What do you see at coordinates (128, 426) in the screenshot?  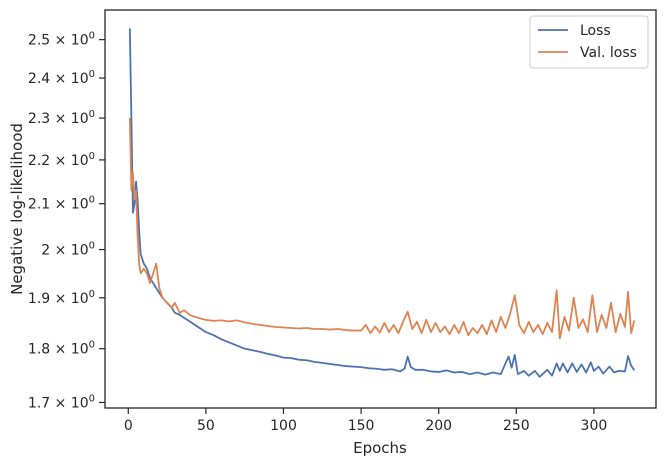 I see `x-tick-label: 0` at bounding box center [128, 426].